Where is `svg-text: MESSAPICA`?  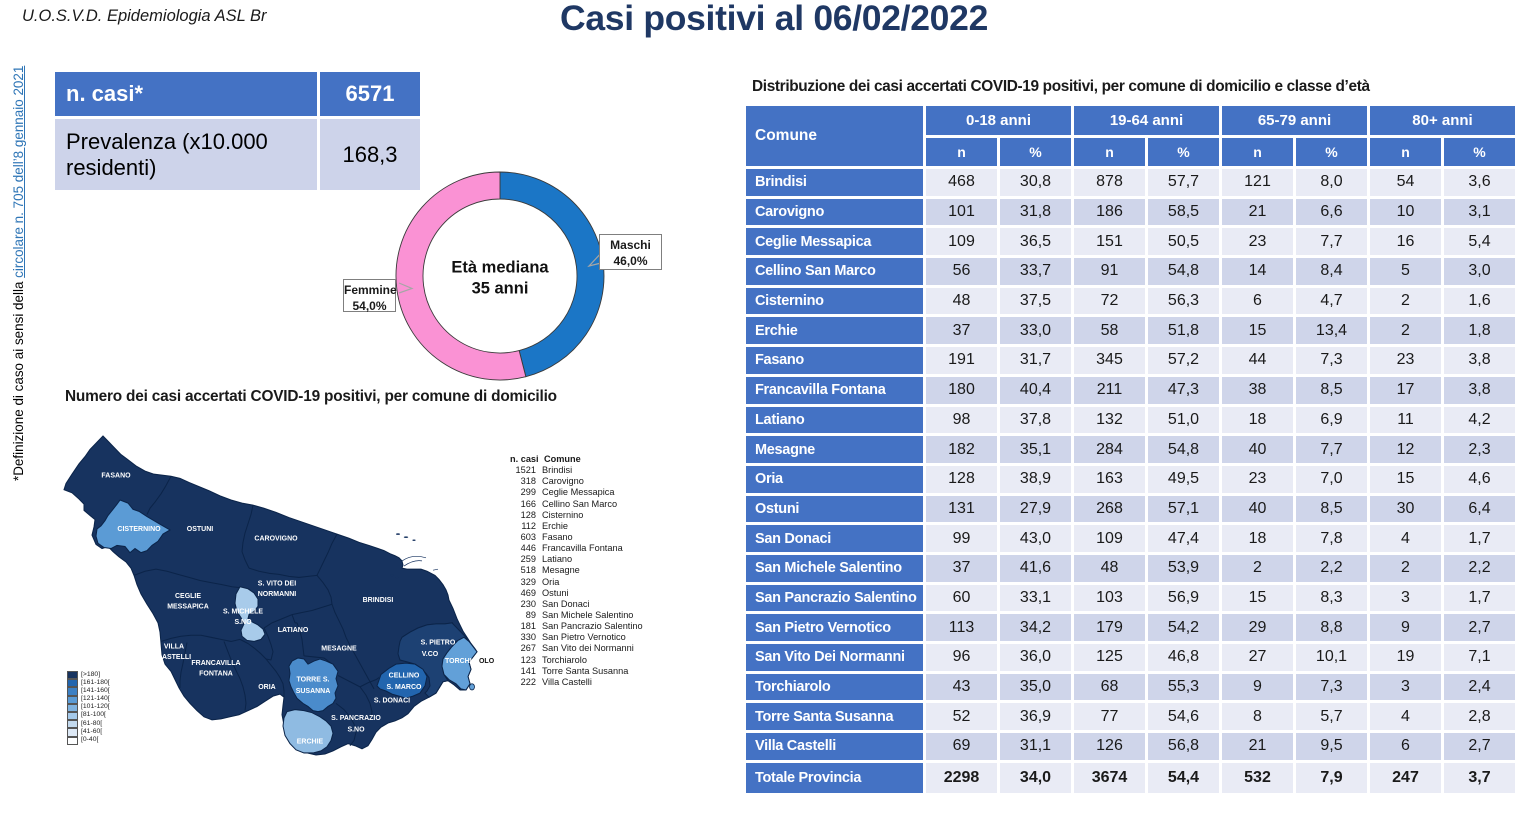
svg-text: MESSAPICA is located at coordinates (188, 606).